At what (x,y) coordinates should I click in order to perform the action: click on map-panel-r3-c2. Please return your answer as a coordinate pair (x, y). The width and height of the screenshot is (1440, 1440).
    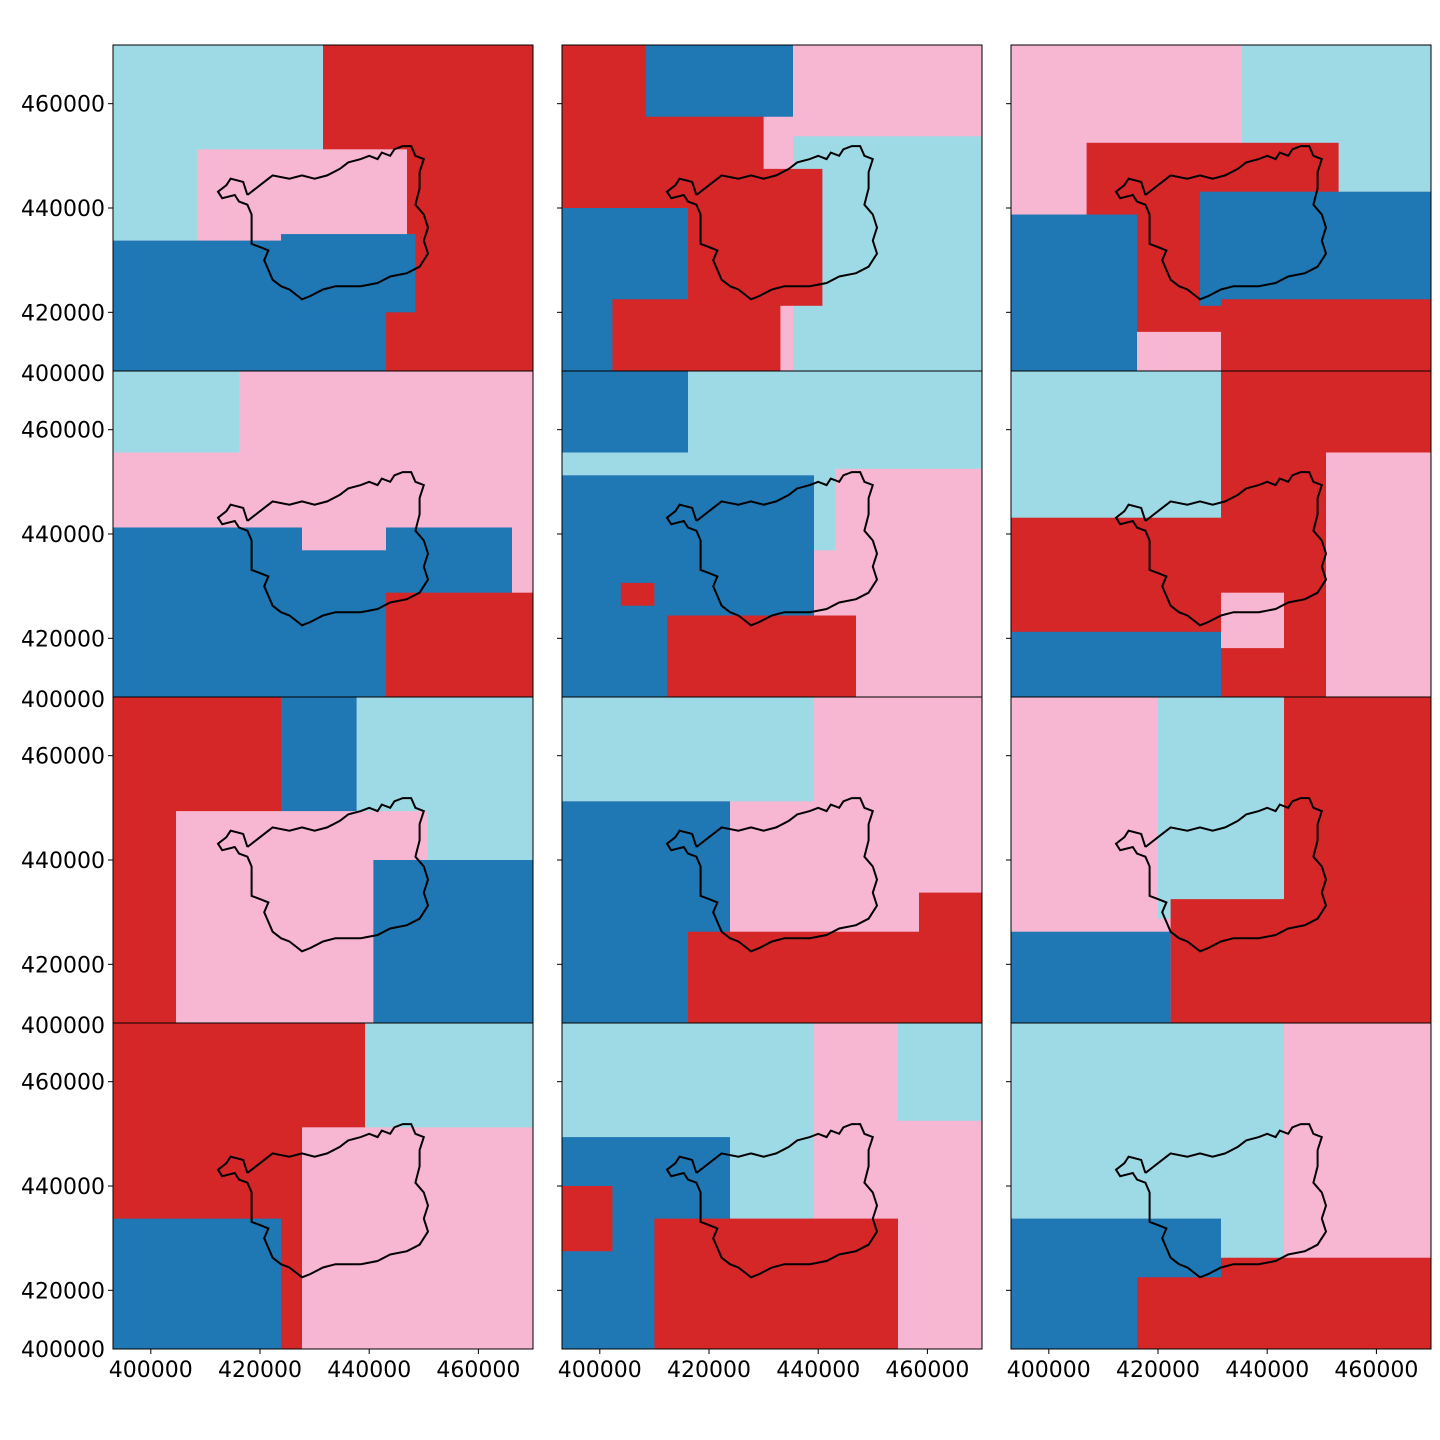
    Looking at the image, I should click on (772, 860).